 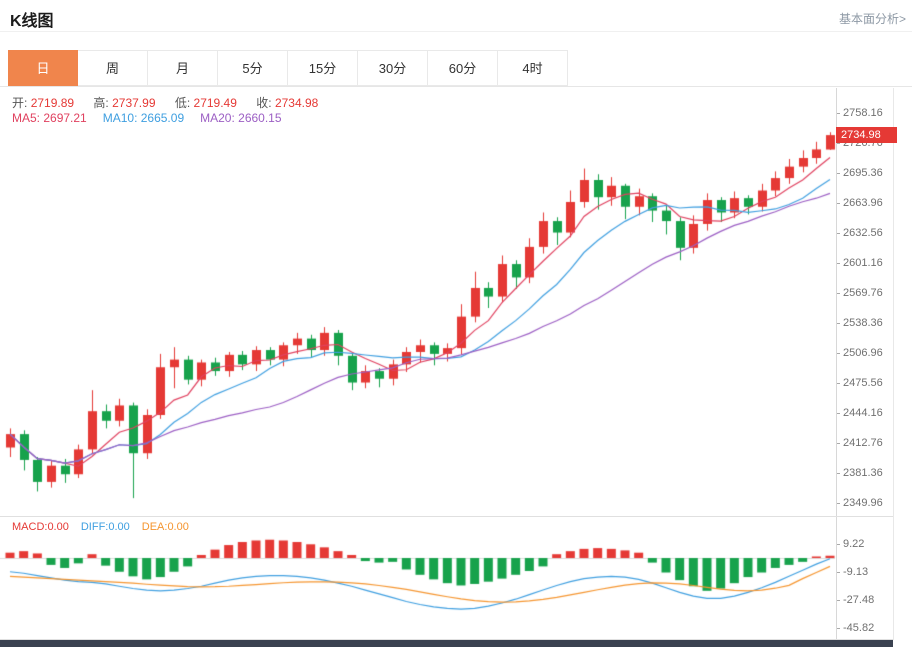 What do you see at coordinates (43, 68) in the screenshot?
I see `tab-day: 日` at bounding box center [43, 68].